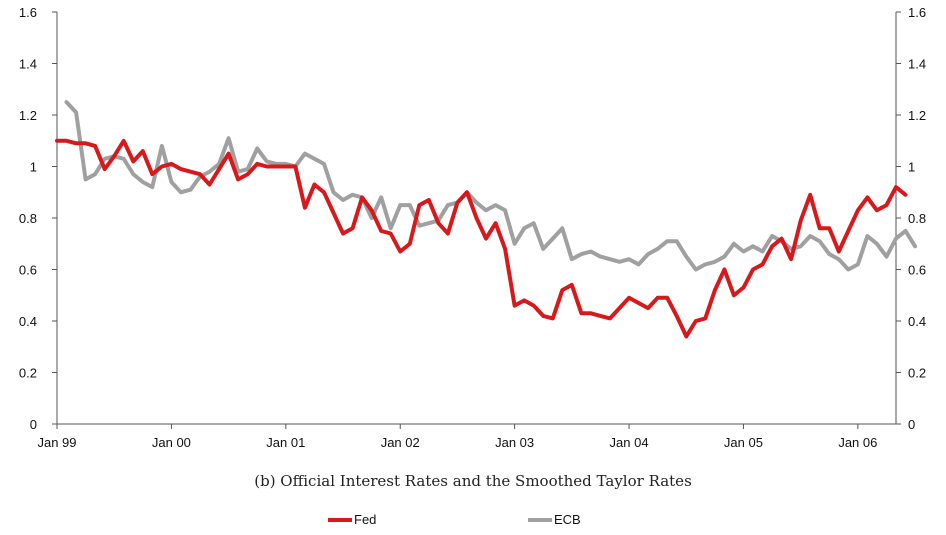  Describe the element at coordinates (400, 442) in the screenshot. I see `x-tick-label: Jan 02` at that location.